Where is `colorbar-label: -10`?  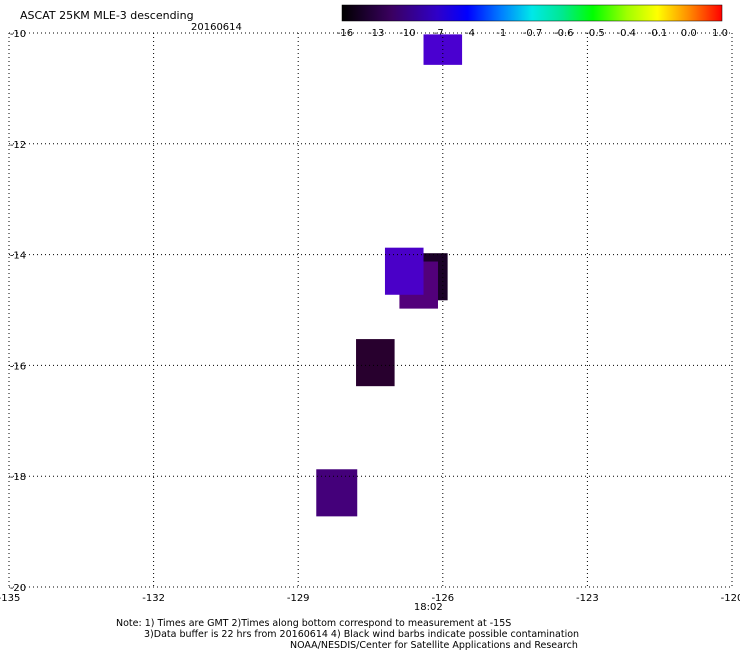 colorbar-label: -10 is located at coordinates (407, 33).